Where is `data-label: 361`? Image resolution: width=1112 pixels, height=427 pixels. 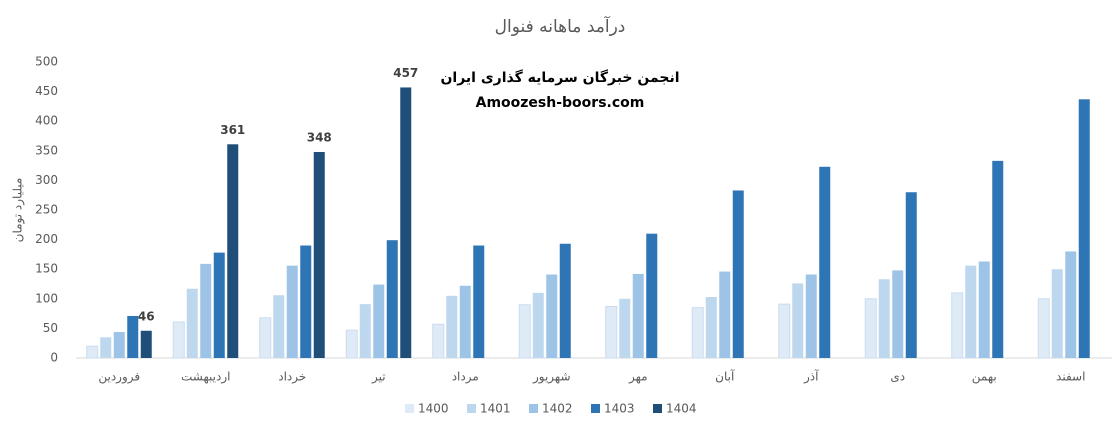 data-label: 361 is located at coordinates (232, 130).